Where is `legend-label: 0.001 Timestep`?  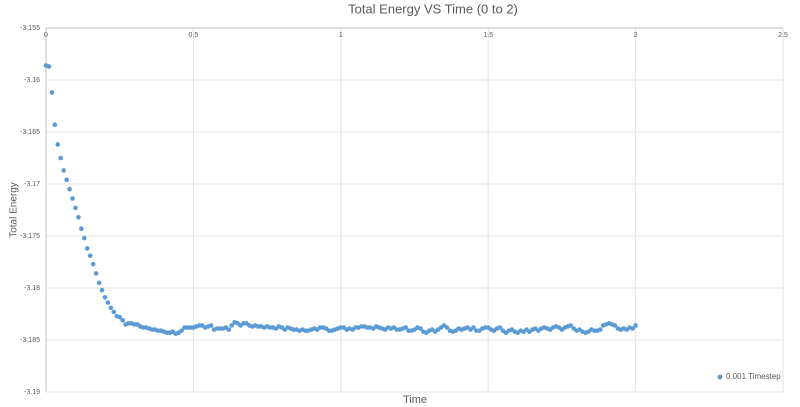
legend-label: 0.001 Timestep is located at coordinates (753, 376).